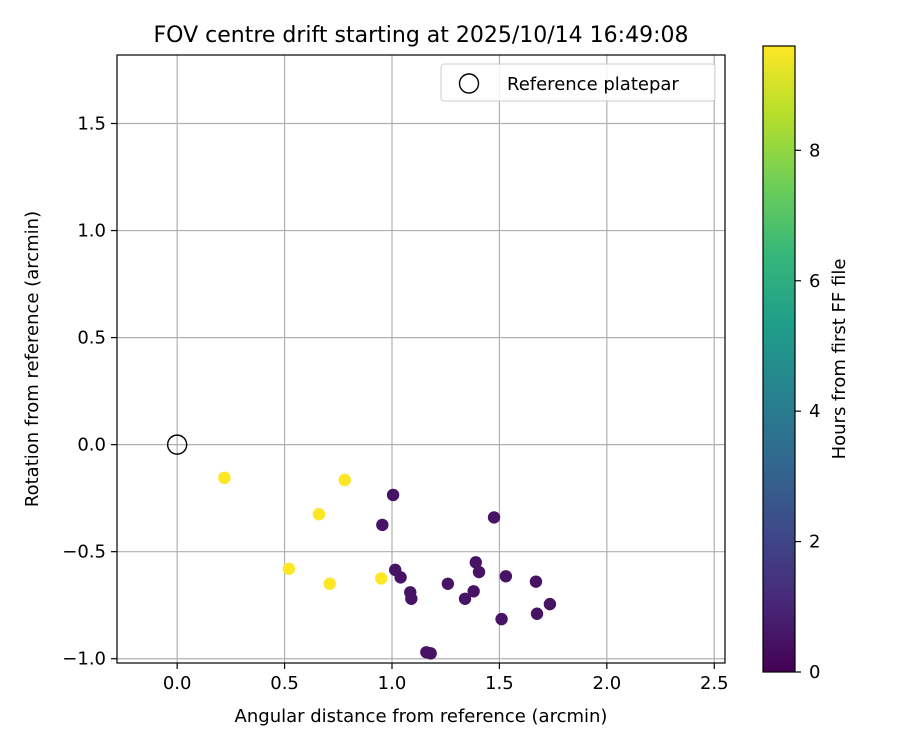 Image resolution: width=900 pixels, height=750 pixels. Describe the element at coordinates (814, 411) in the screenshot. I see `colorbar-tick-label: 4` at that location.